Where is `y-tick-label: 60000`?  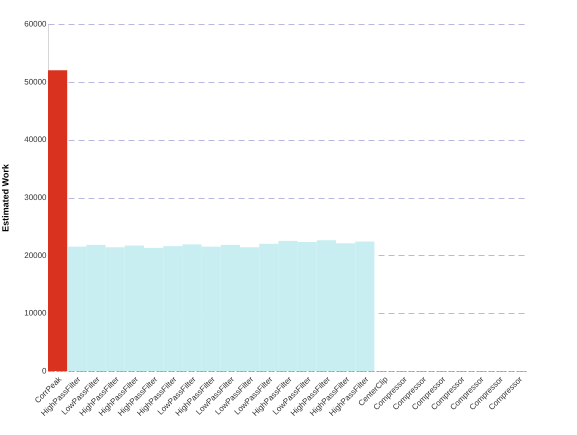 y-tick-label: 60000 is located at coordinates (36, 24).